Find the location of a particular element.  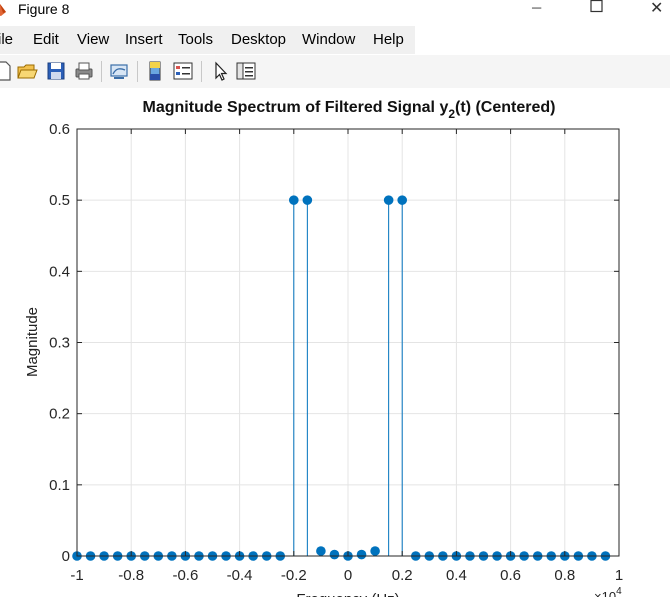

close-button: ✕ is located at coordinates (653, 11).